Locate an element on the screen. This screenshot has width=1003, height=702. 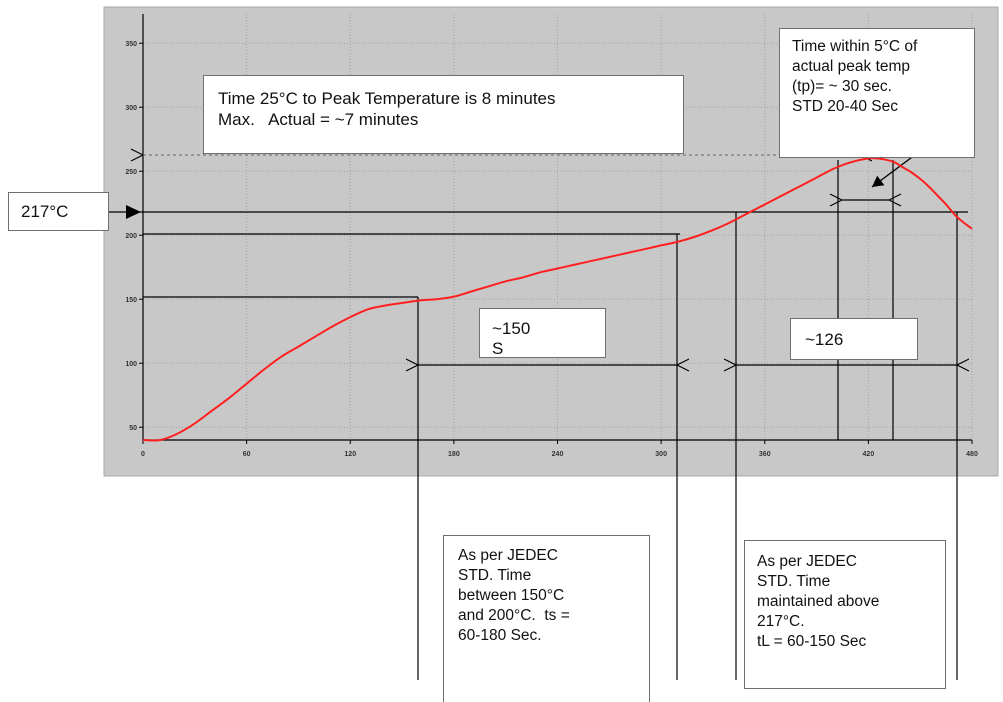
ts-note-line-1: As per JEDEC is located at coordinates (508, 555).